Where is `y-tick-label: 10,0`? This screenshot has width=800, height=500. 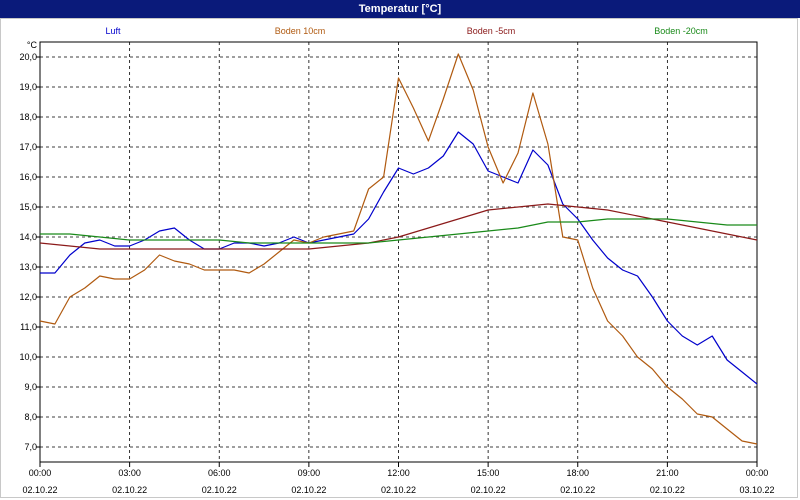 y-tick-label: 10,0 is located at coordinates (28, 357).